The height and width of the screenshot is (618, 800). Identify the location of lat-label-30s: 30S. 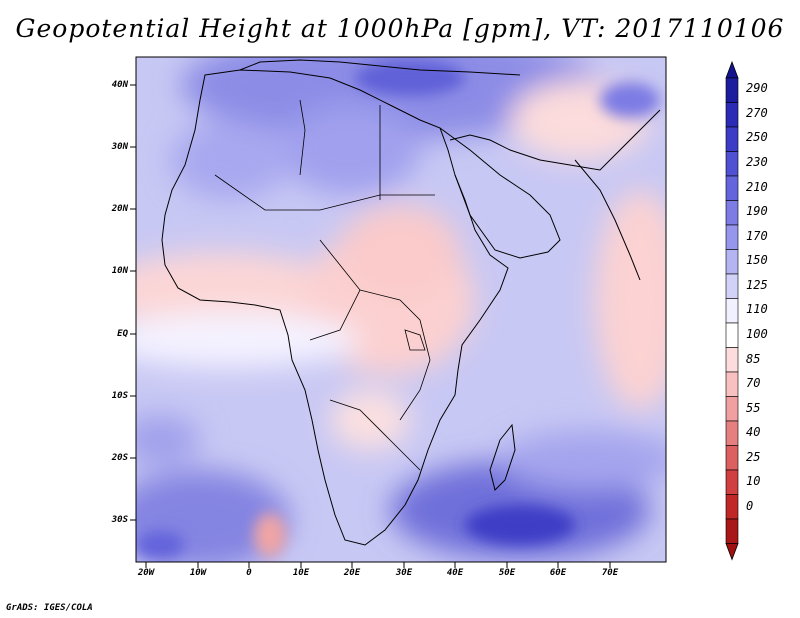
(119, 520).